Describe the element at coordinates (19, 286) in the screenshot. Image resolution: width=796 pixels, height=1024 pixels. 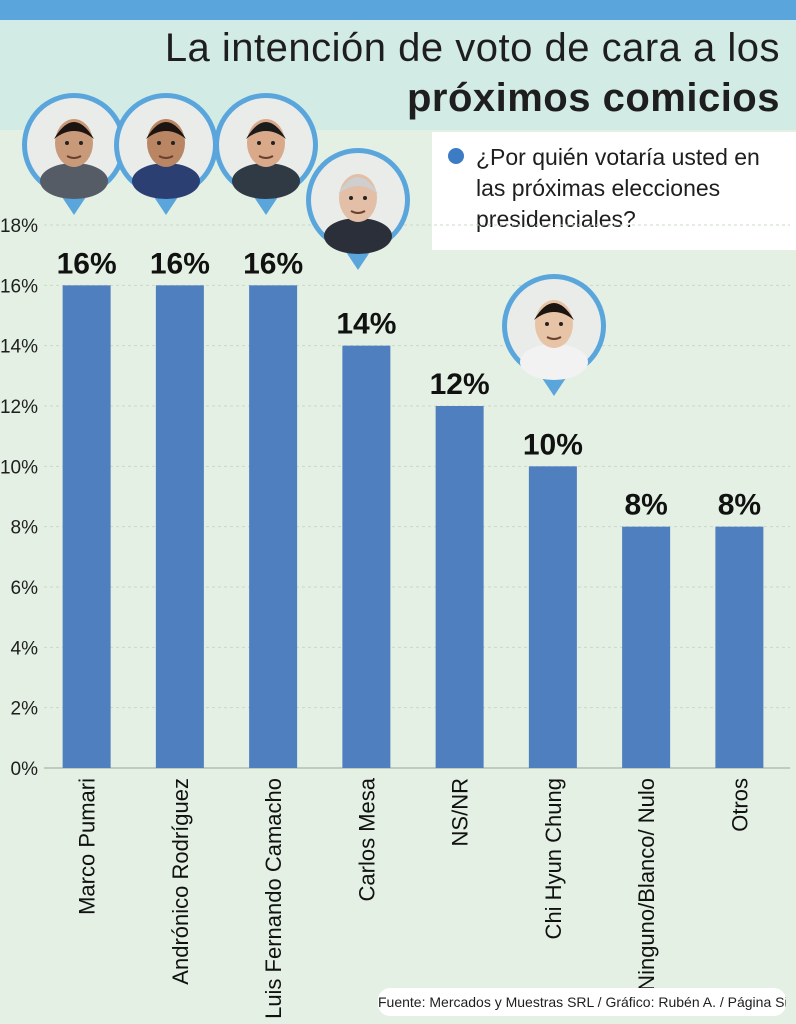
I see `y-tick-label: 16%` at that location.